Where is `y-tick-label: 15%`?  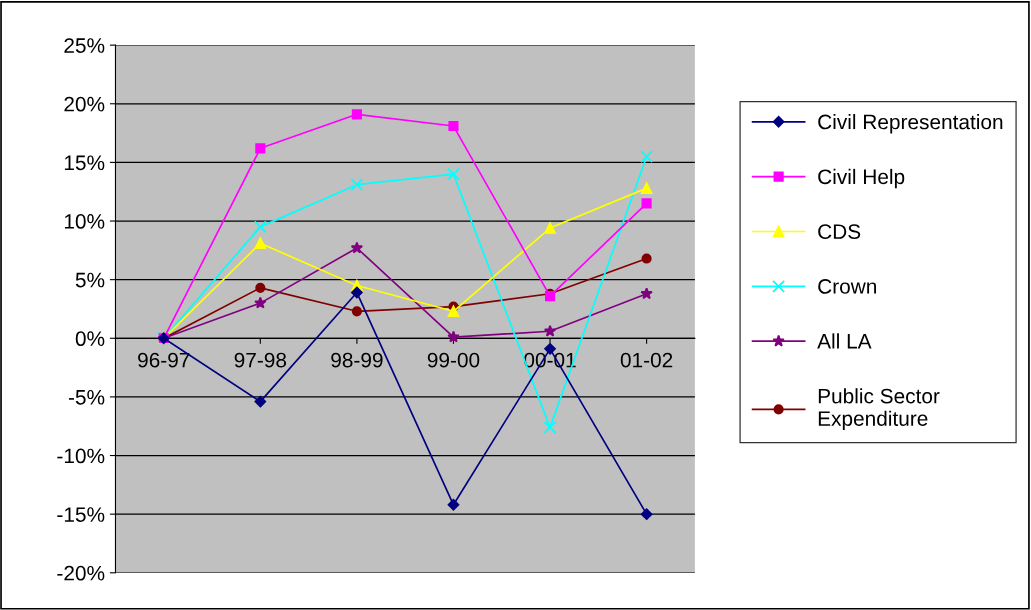 y-tick-label: 15% is located at coordinates (84, 163).